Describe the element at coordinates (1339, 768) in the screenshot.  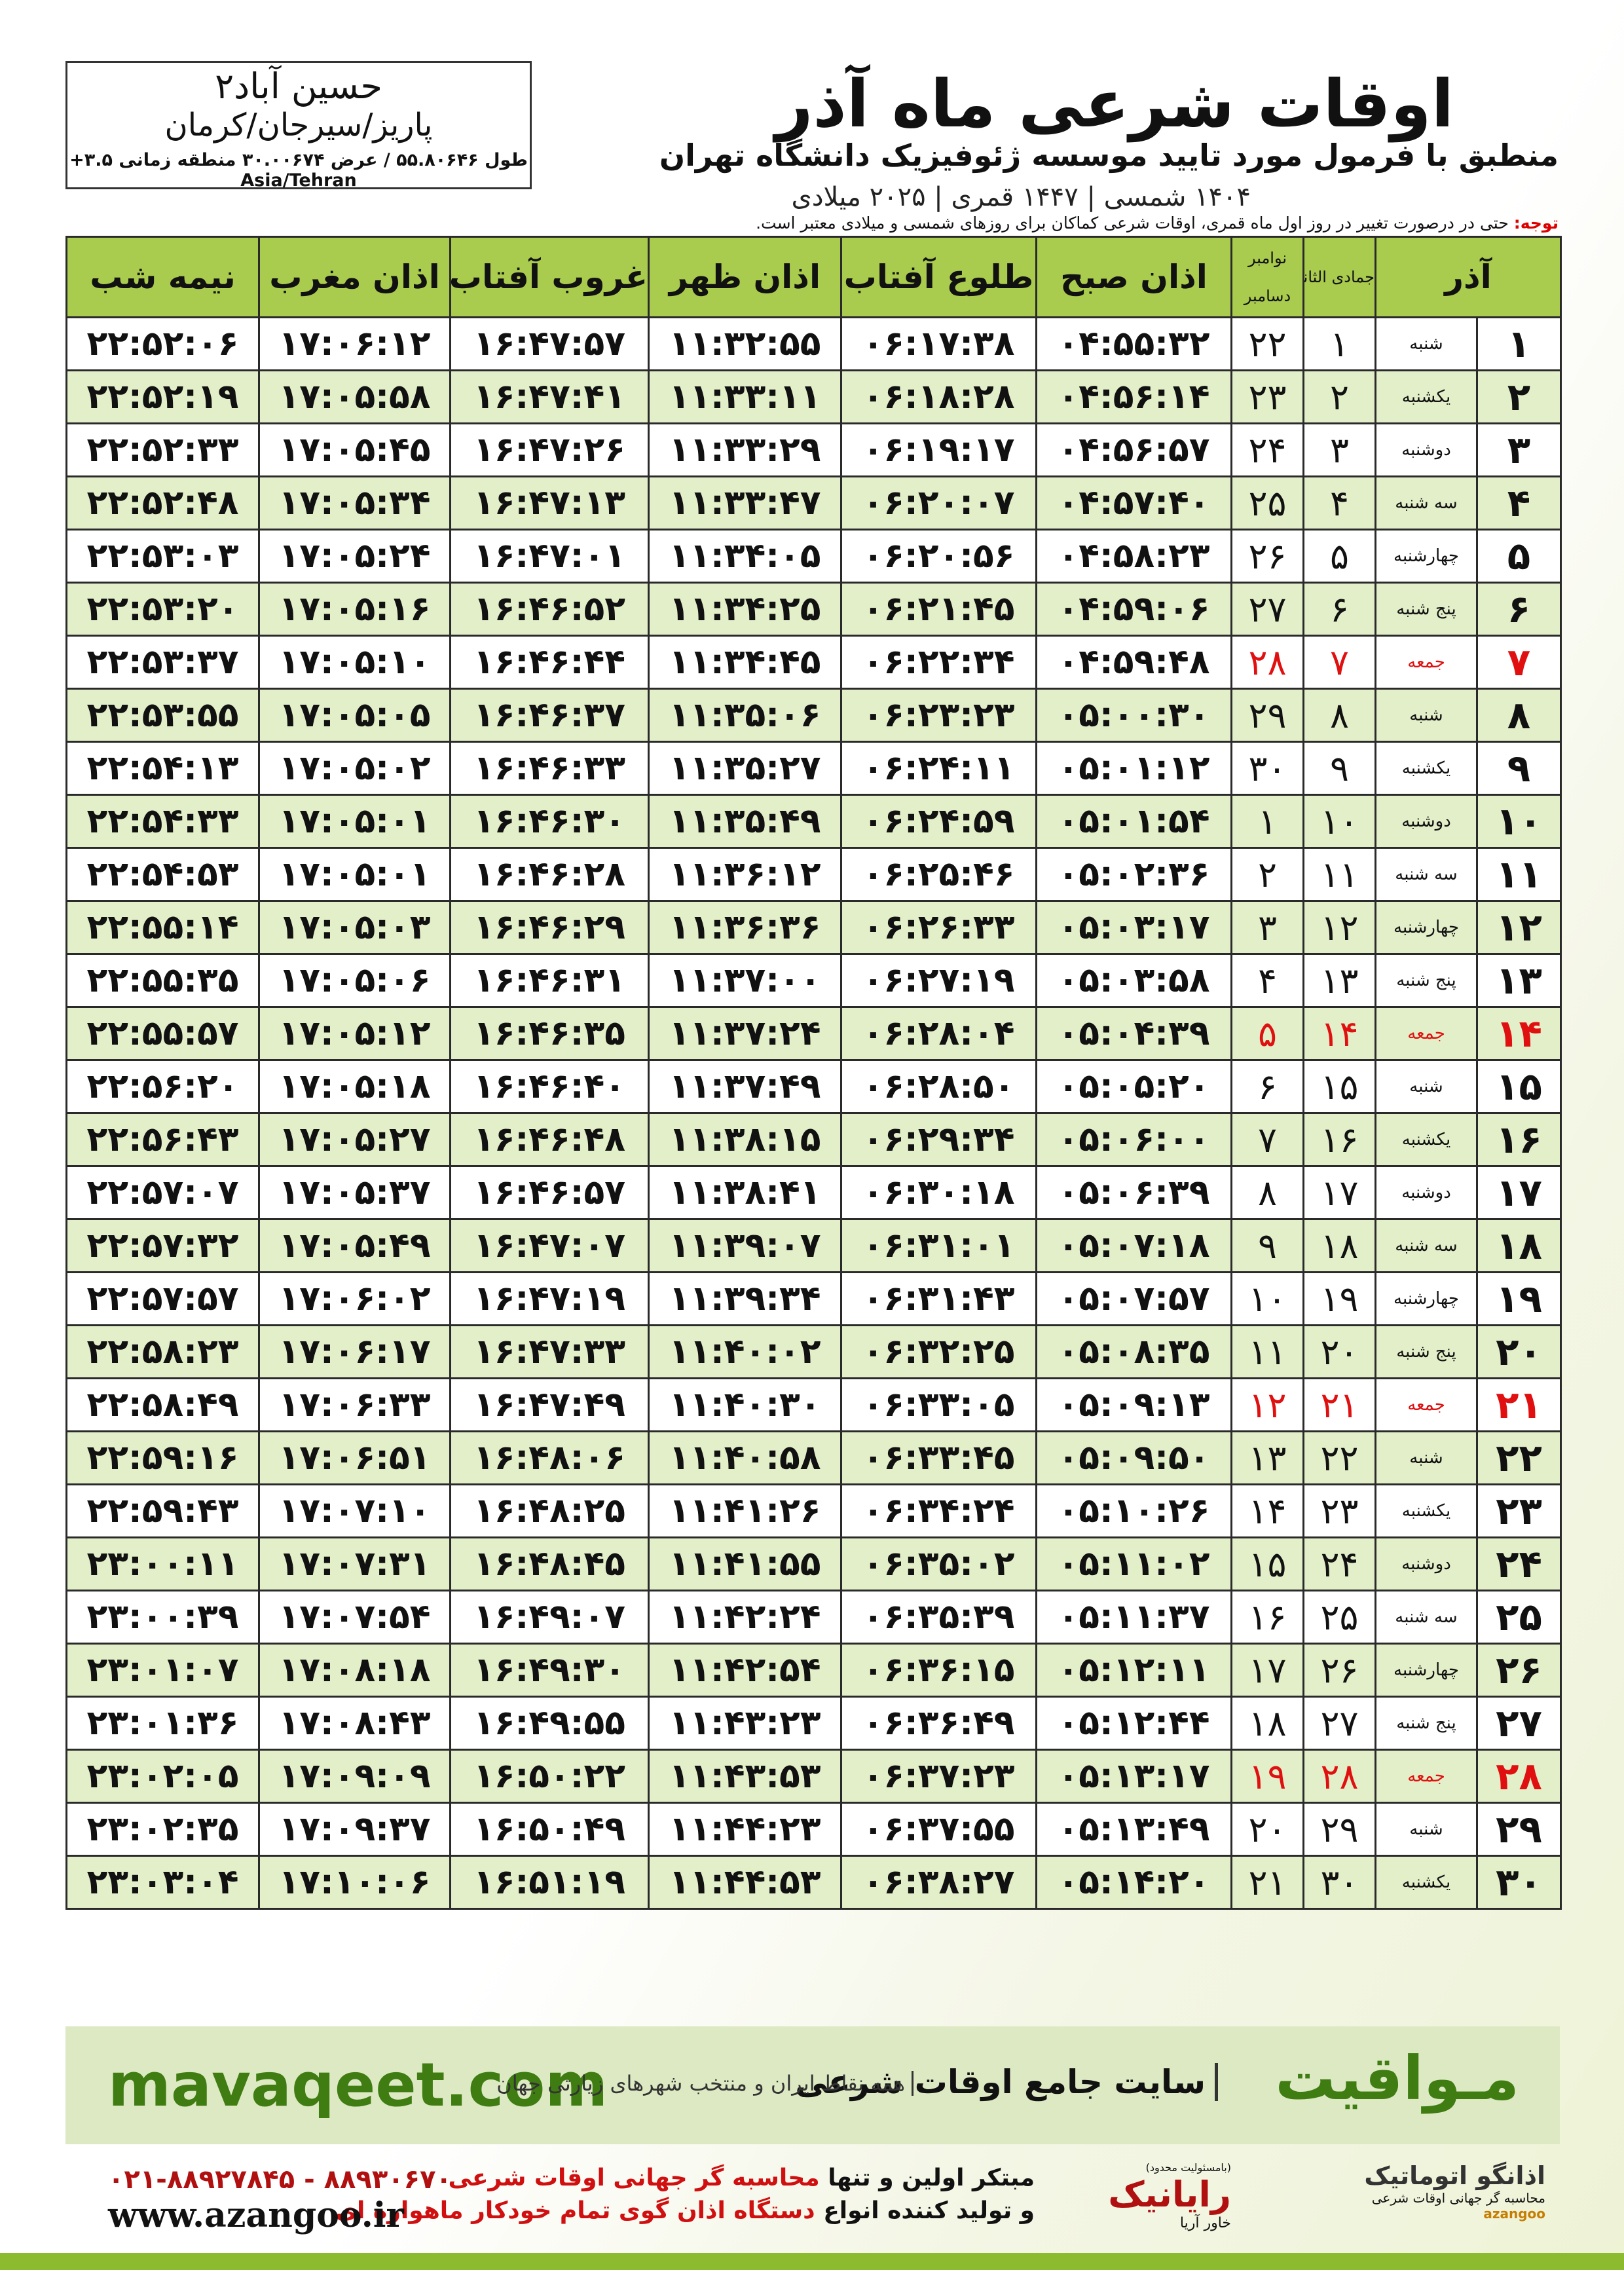
I see `hijri-day: ۹` at that location.